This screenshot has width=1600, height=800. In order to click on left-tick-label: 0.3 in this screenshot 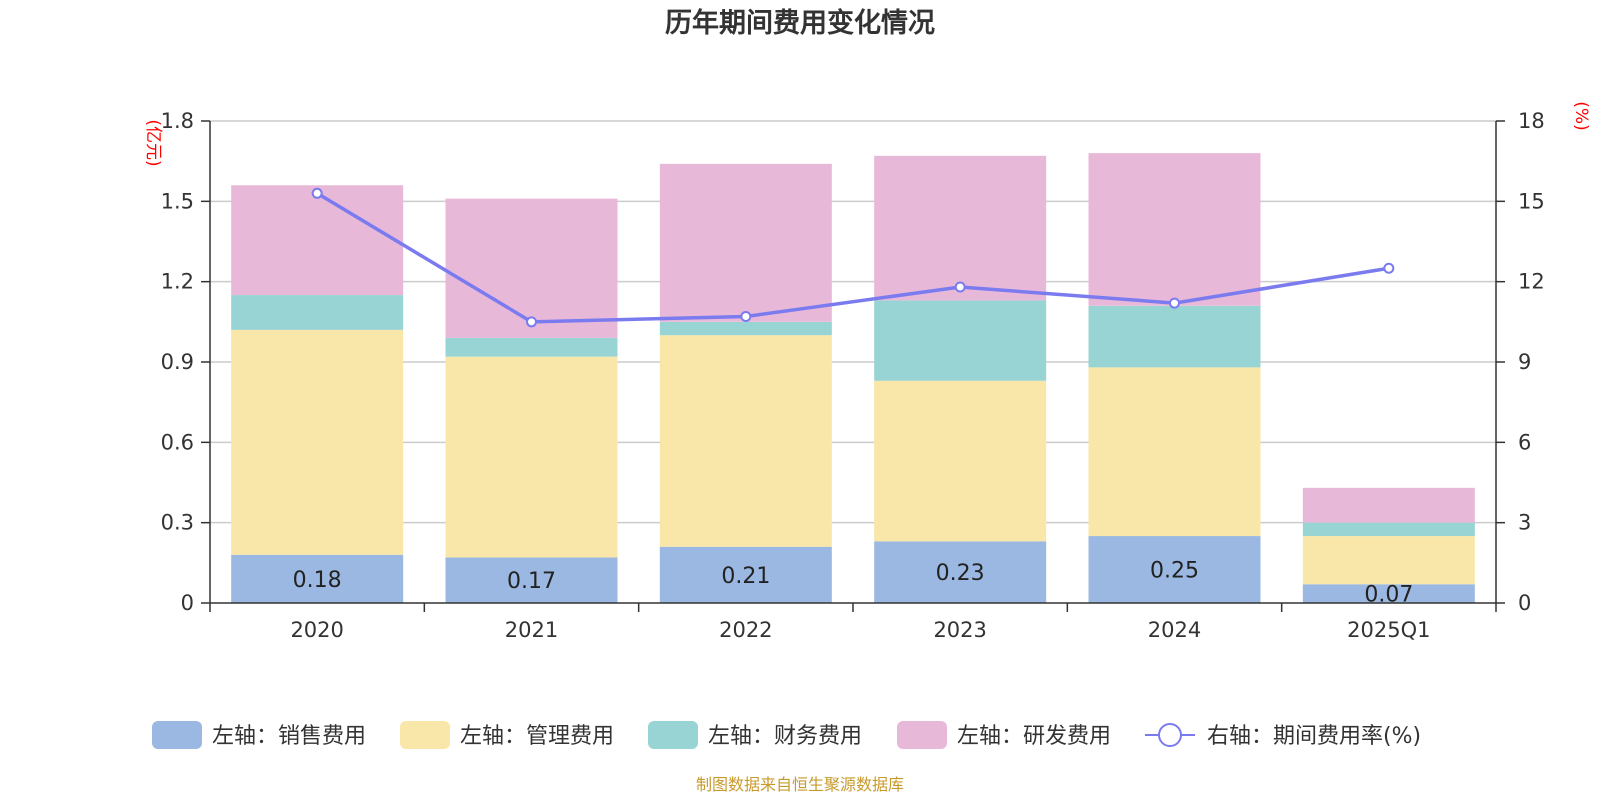, I will do `click(177, 523)`.